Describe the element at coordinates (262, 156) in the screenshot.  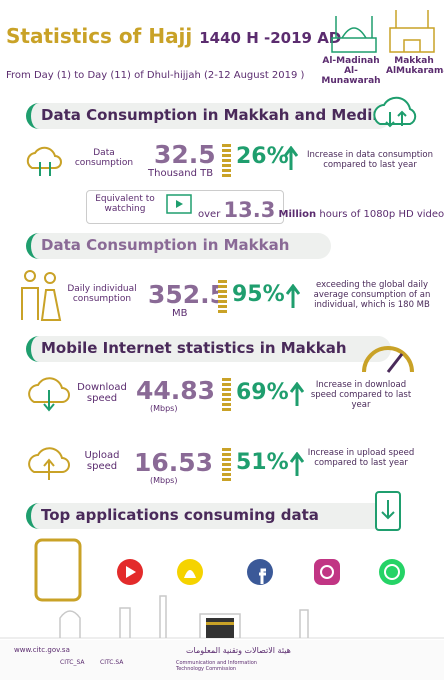
I see `percent: 26%` at that location.